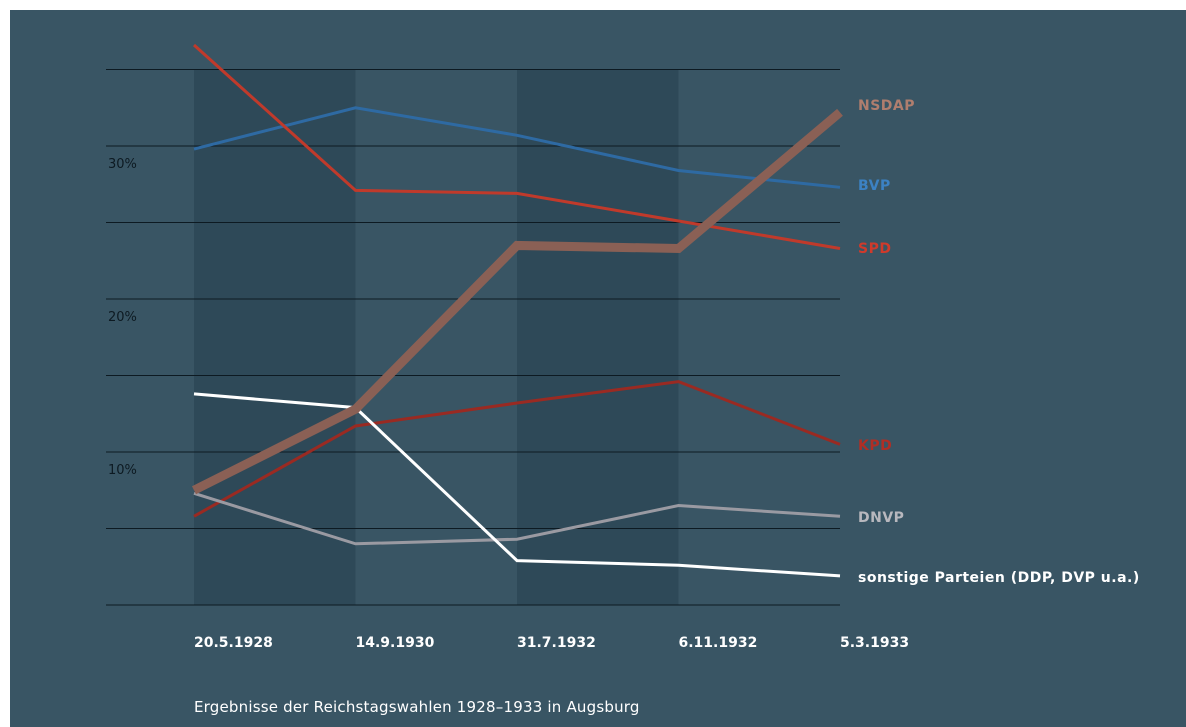 Image resolution: width=1186 pixels, height=727 pixels. What do you see at coordinates (886, 106) in the screenshot?
I see `legend-label-nsdap: NSDAP` at bounding box center [886, 106].